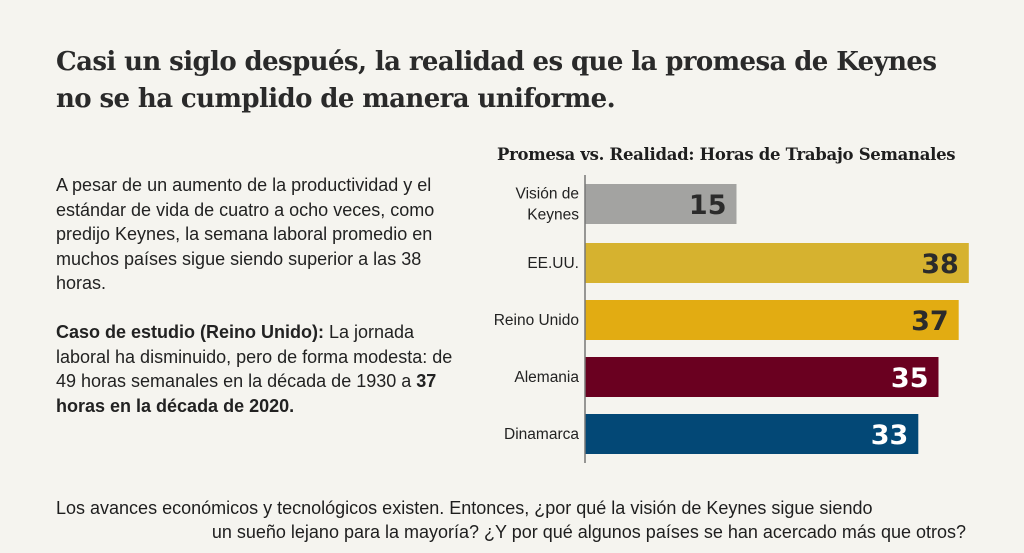 Image resolution: width=1024 pixels, height=553 pixels. What do you see at coordinates (553, 263) in the screenshot?
I see `category-label-1: EE.UU.` at bounding box center [553, 263].